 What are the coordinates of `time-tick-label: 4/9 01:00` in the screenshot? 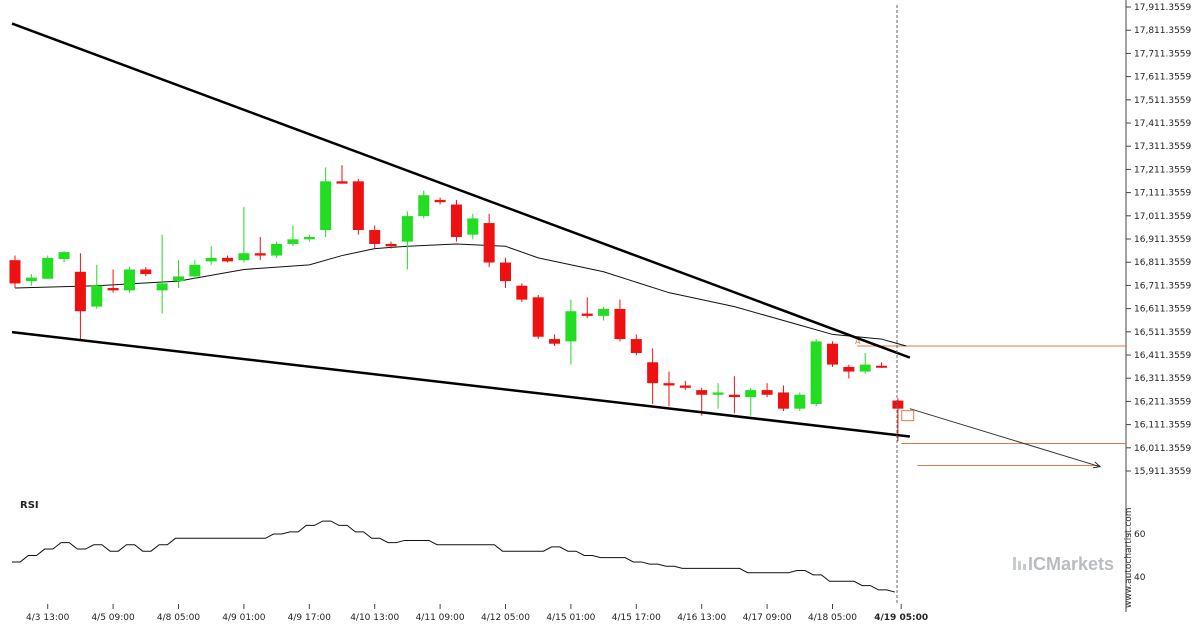 It's located at (244, 618).